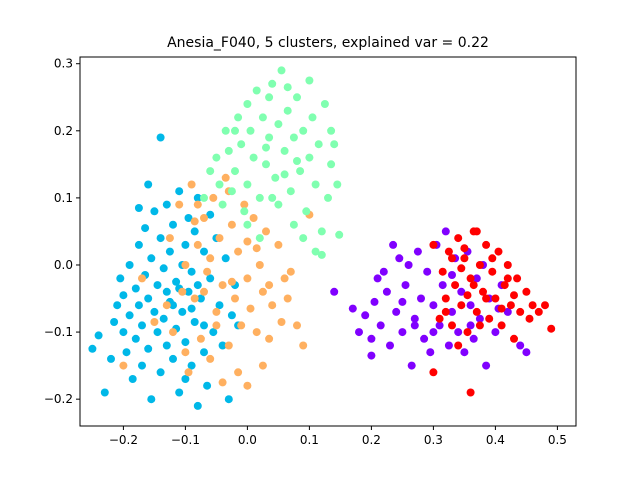  Describe the element at coordinates (309, 440) in the screenshot. I see `x-tick-label: 0.1` at that location.